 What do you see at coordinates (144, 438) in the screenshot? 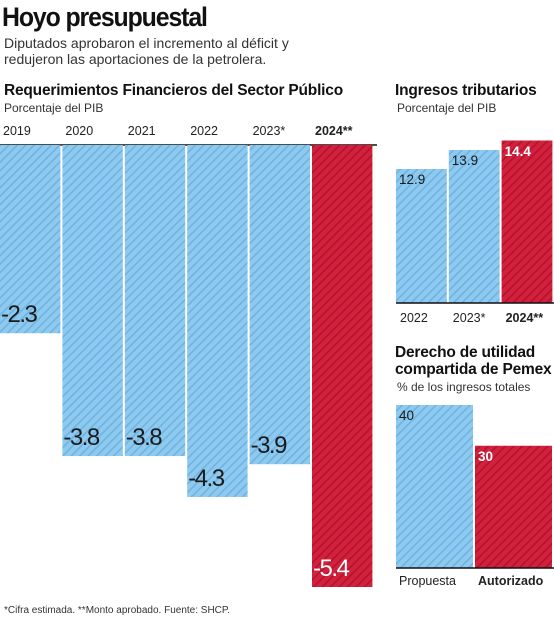
I see `chart1-value-2: -3.8` at bounding box center [144, 438].